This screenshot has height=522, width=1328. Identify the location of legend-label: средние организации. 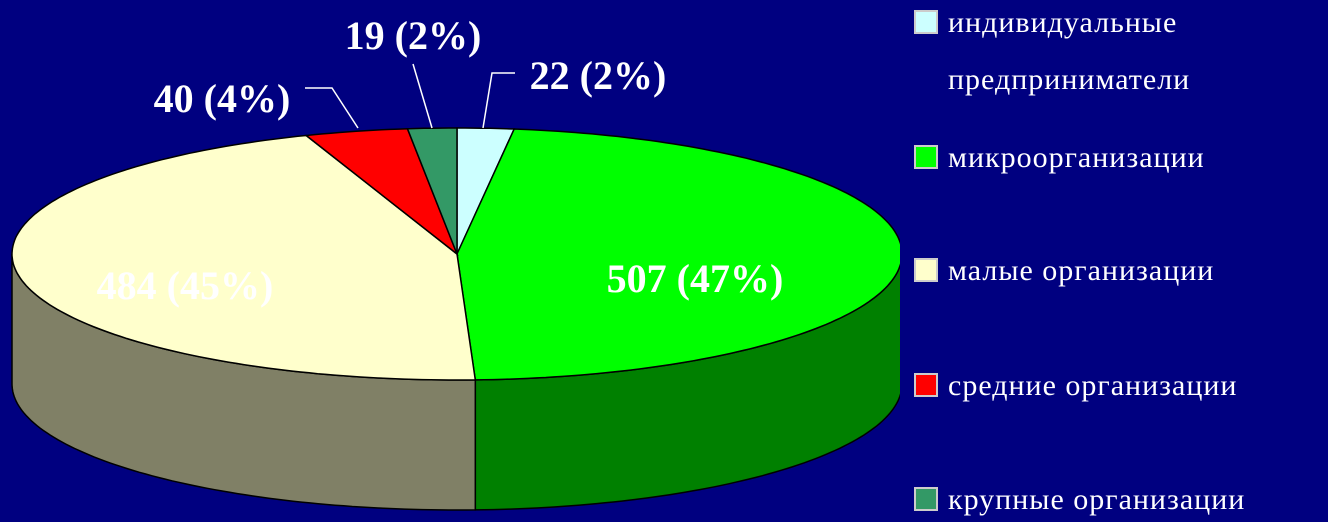
(1093, 385).